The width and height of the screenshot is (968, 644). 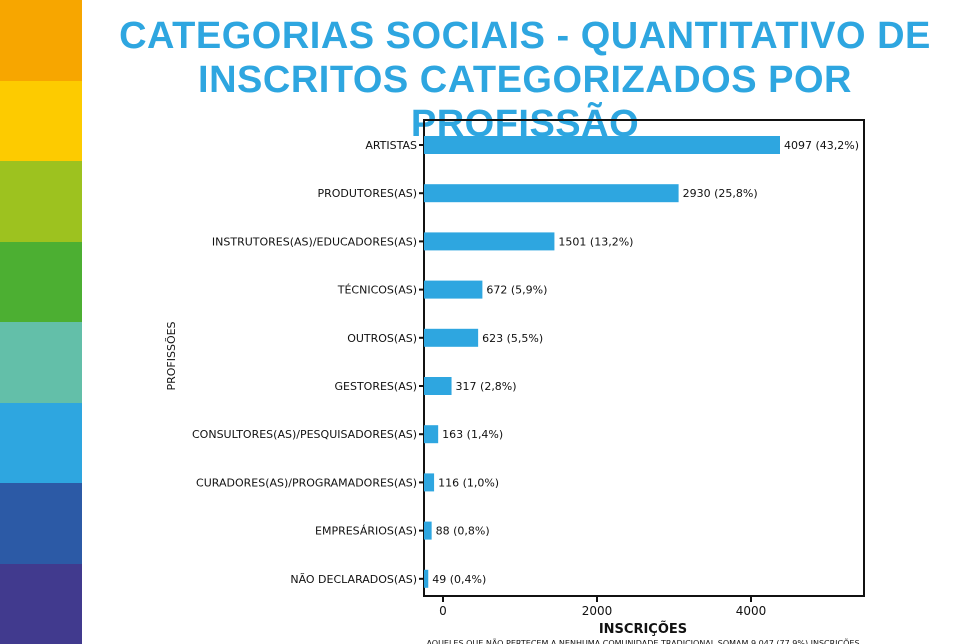 What do you see at coordinates (377, 290) in the screenshot?
I see `y-tick-label: TÉCNICOS(AS)` at bounding box center [377, 290].